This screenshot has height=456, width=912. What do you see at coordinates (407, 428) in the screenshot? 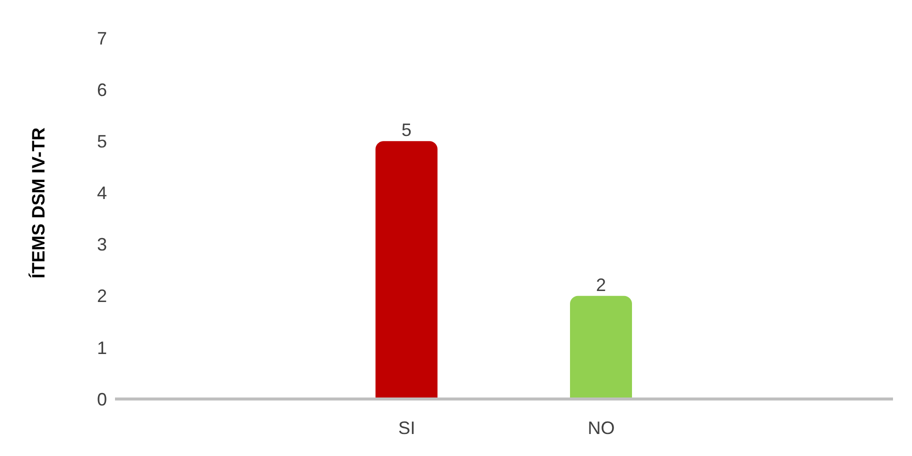
I see `x-tick-label: SI` at bounding box center [407, 428].